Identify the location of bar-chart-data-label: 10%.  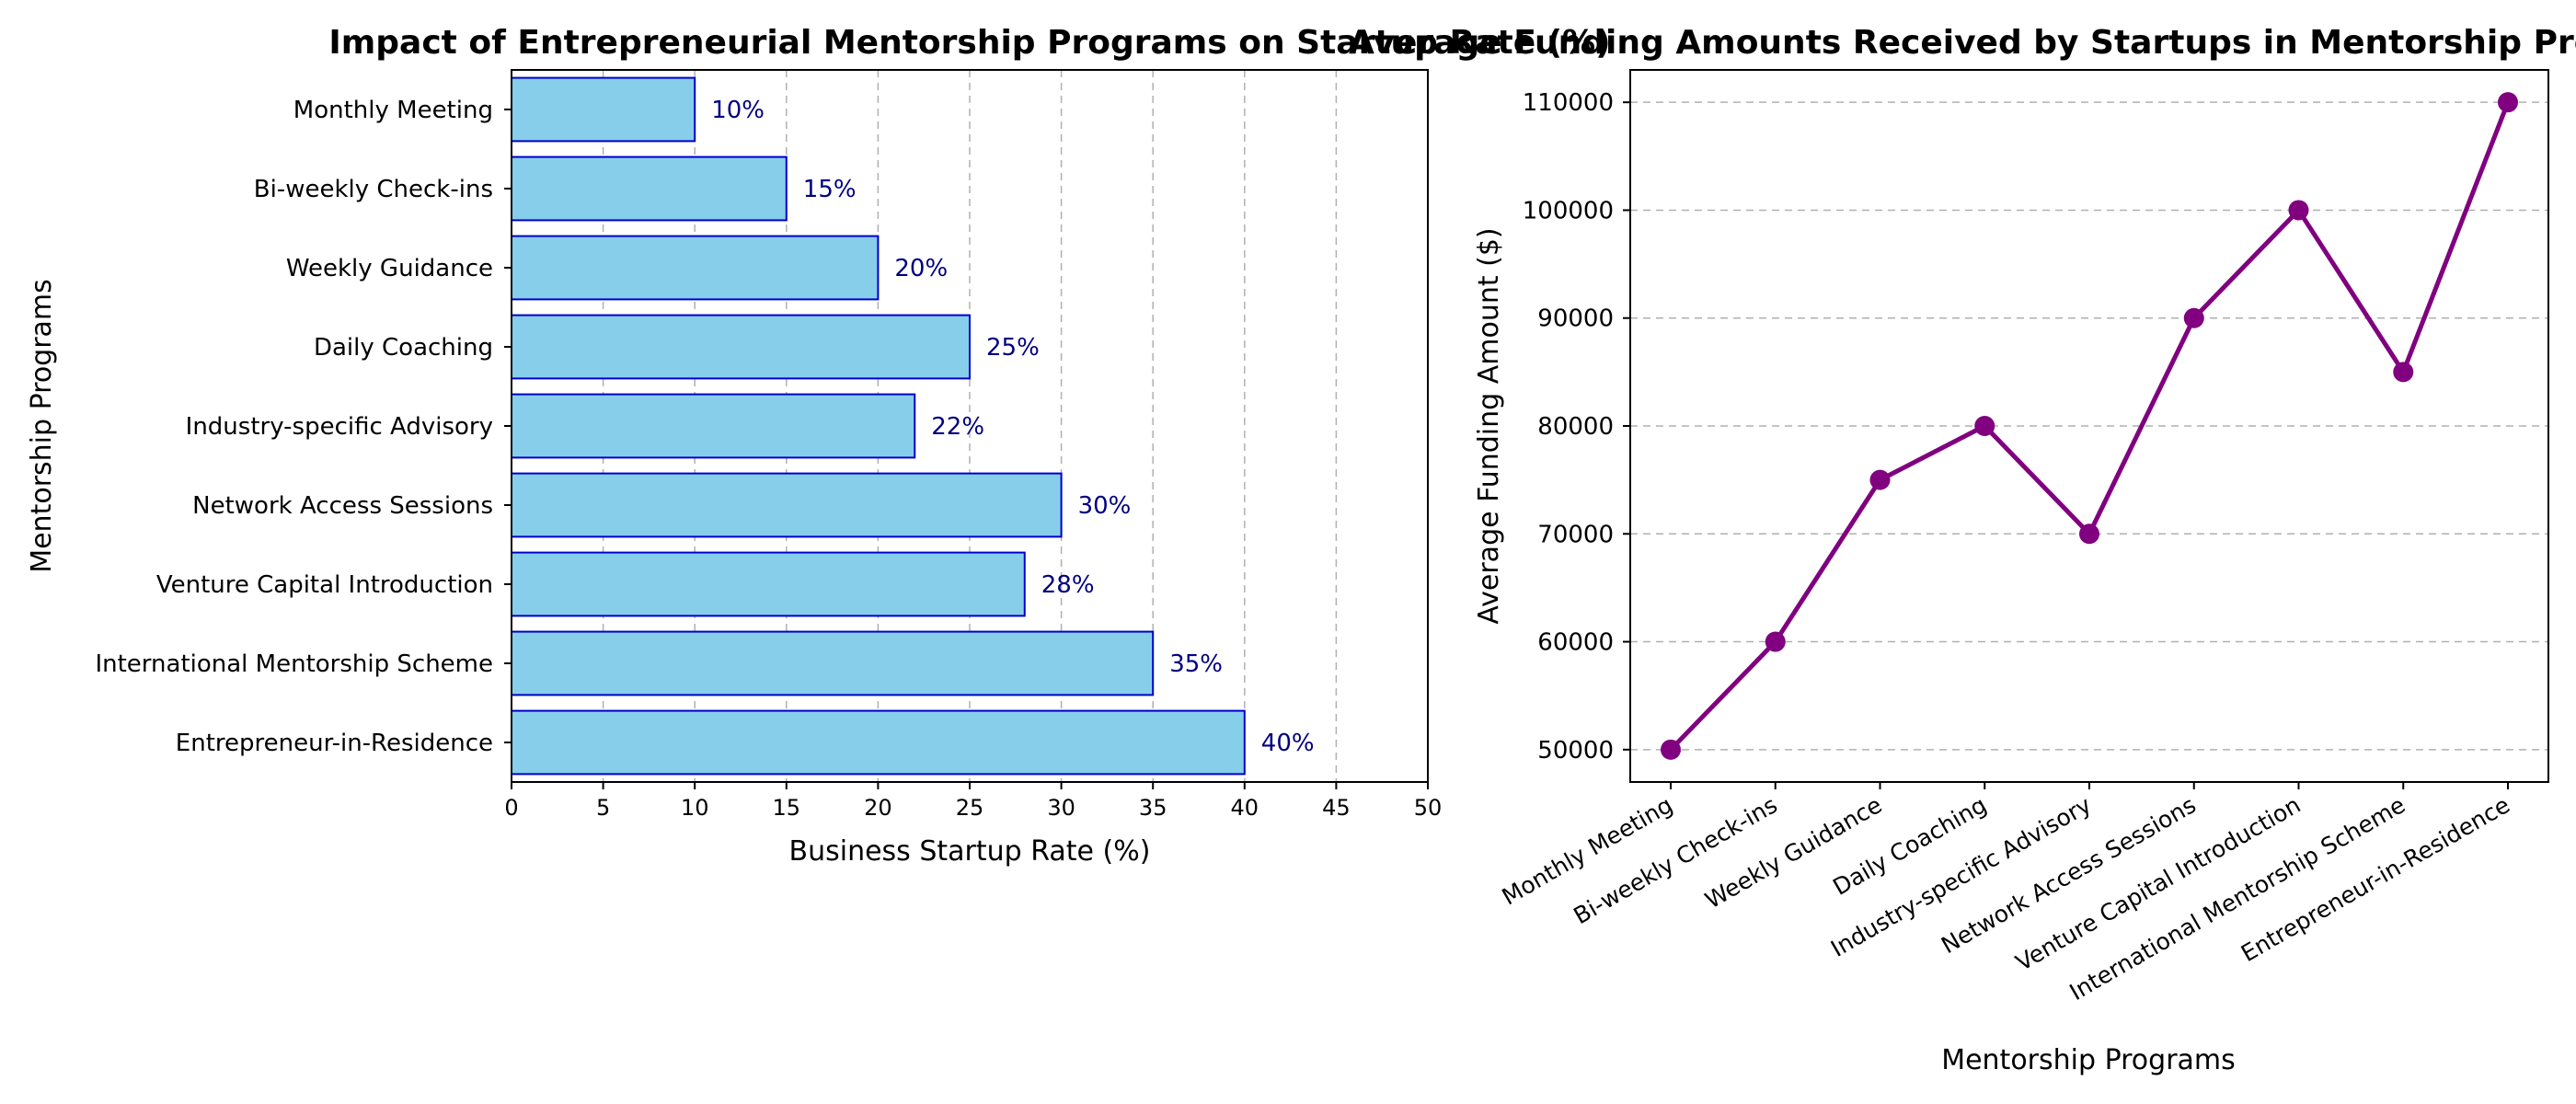
(738, 110).